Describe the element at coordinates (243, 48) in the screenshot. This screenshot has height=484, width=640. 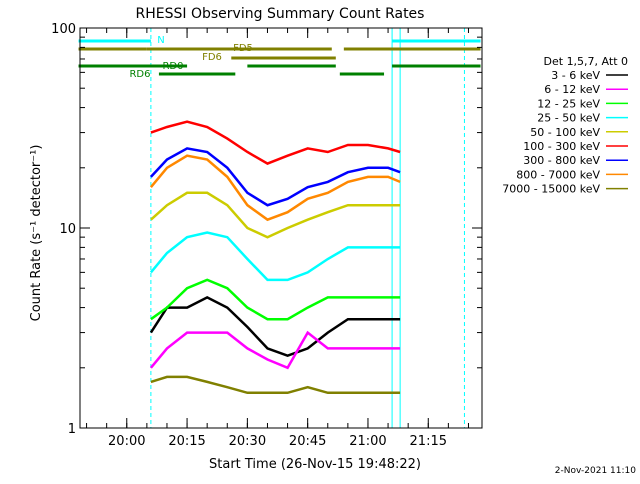
I see `flag-bar-label: FD5` at that location.